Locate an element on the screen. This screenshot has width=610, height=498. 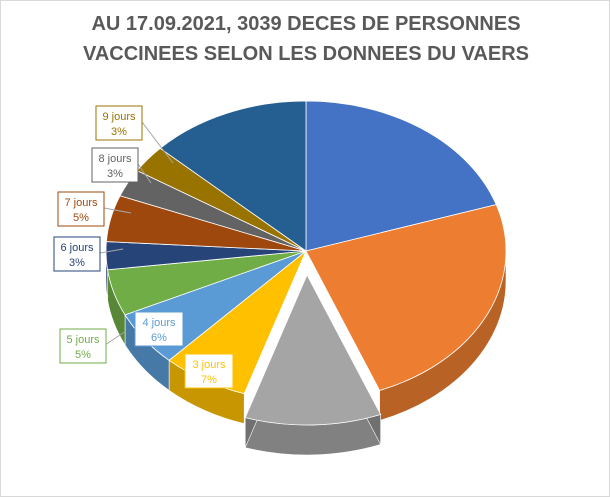
data-label-5: 5 jours 5% is located at coordinates (93, 346).